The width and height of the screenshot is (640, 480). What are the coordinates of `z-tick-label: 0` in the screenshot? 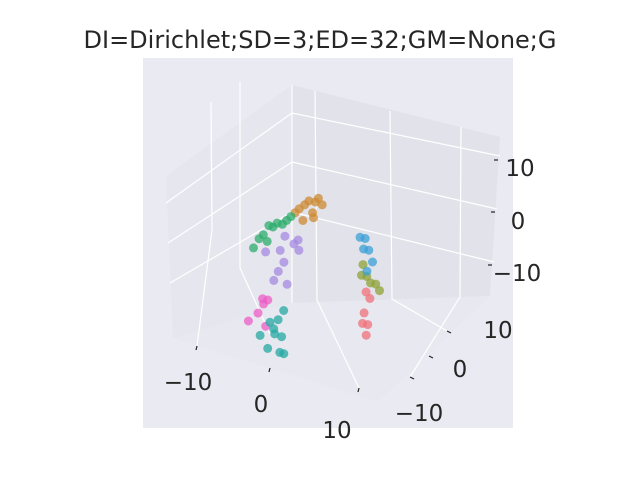 It's located at (518, 222).